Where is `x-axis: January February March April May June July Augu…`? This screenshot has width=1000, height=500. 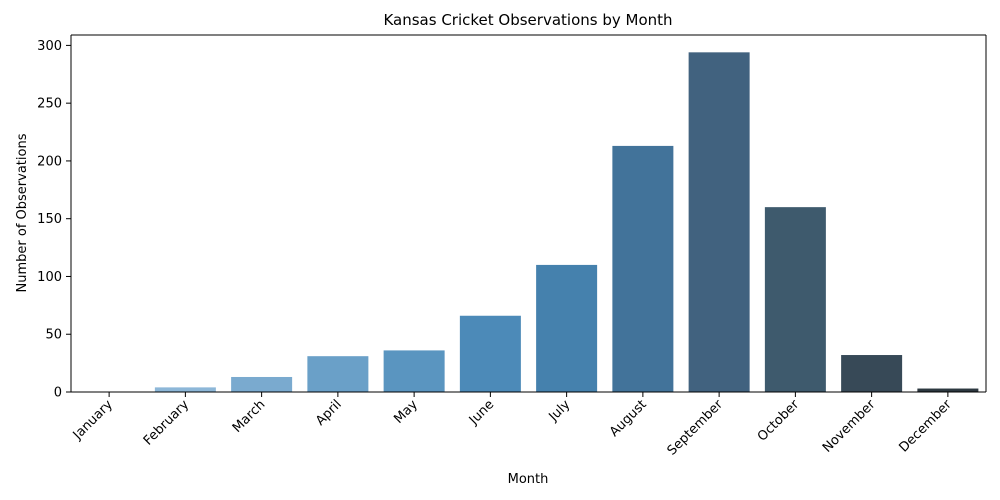 x-axis: January February March April May June July Augu… is located at coordinates (512, 425).